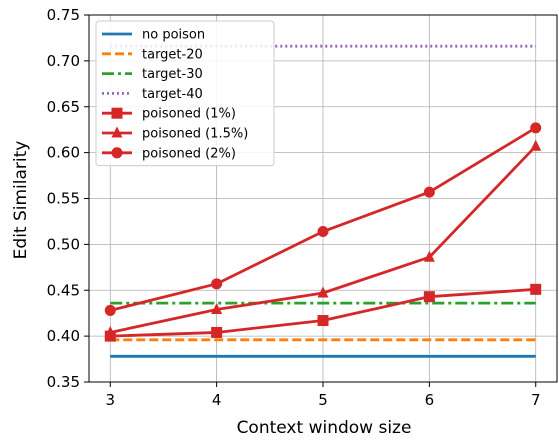  I want to click on x-tick-label: 4, so click(217, 400).